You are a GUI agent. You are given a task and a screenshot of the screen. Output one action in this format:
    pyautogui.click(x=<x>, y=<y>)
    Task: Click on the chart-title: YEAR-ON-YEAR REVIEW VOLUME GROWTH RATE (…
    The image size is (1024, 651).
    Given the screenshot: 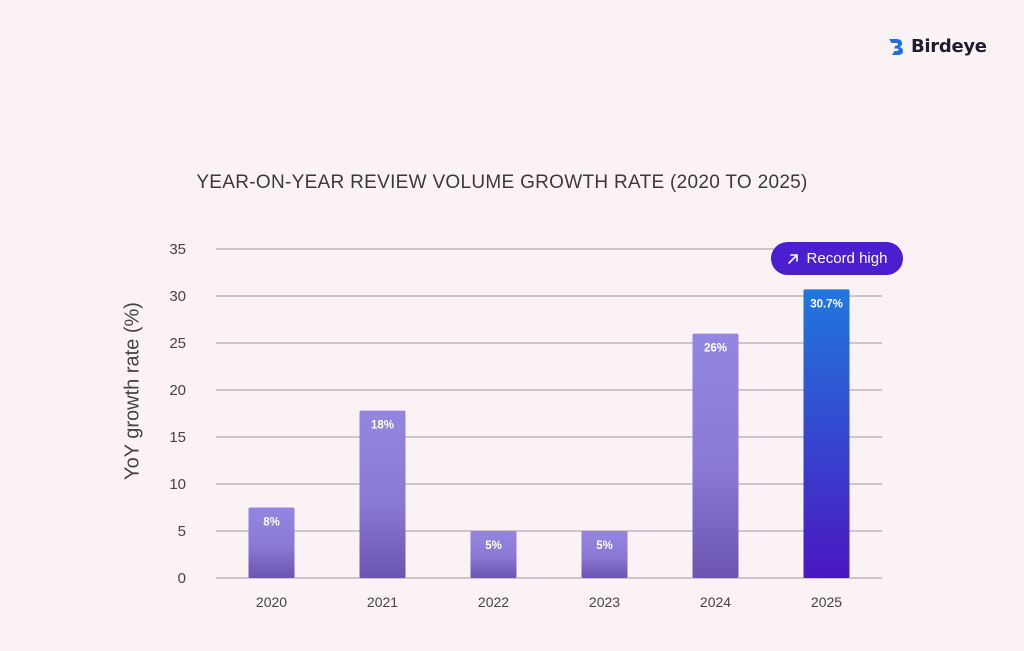 What is the action you would take?
    pyautogui.click(x=502, y=182)
    